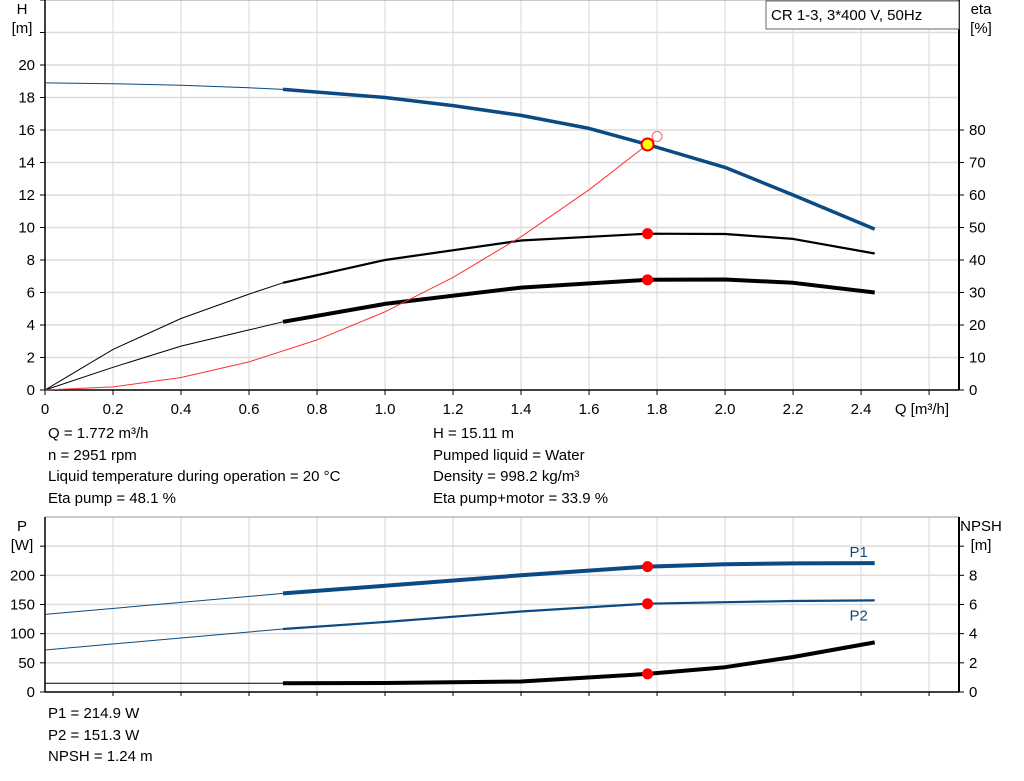  I want to click on info-eta-pump-motor: Eta pump+motor = 33.9 %, so click(521, 498).